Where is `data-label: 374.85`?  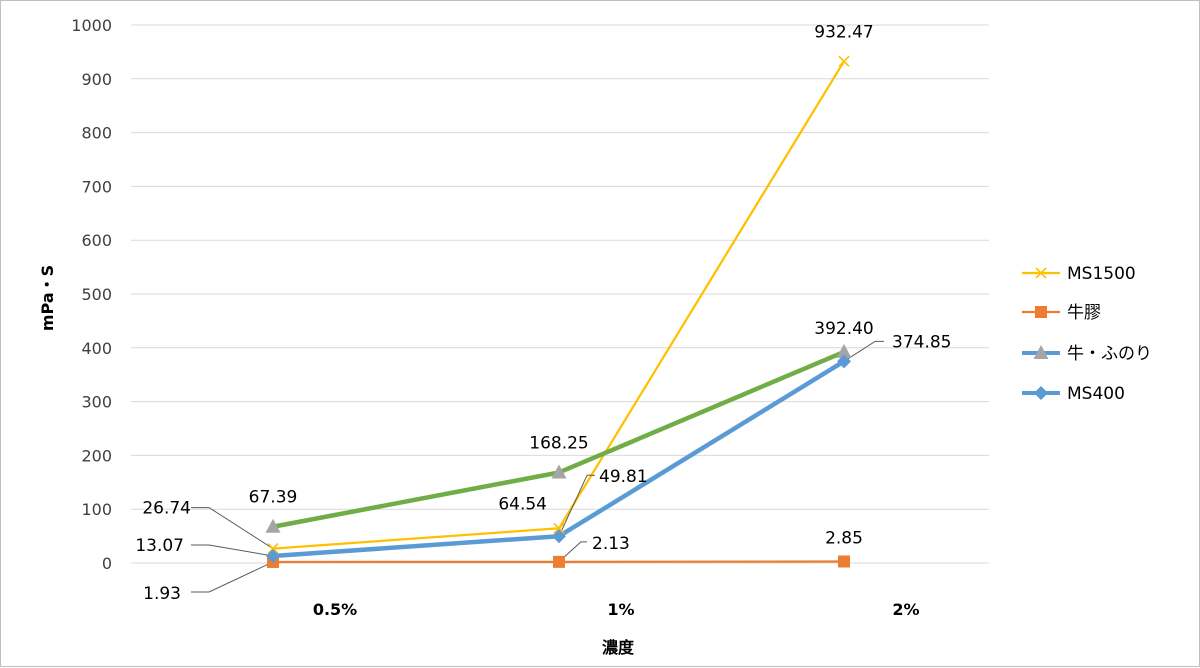
data-label: 374.85 is located at coordinates (921, 342).